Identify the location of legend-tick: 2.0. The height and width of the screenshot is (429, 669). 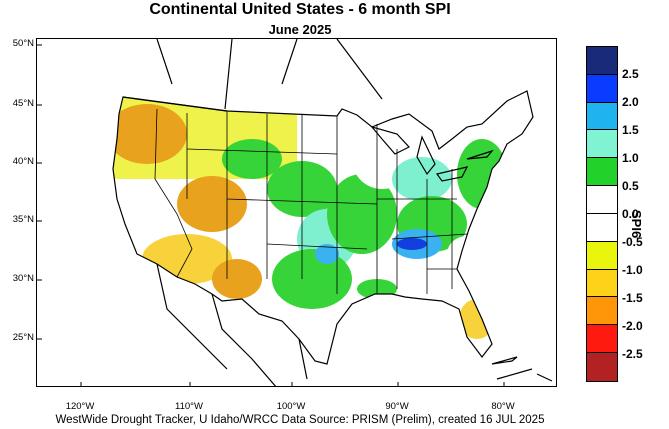
(630, 102).